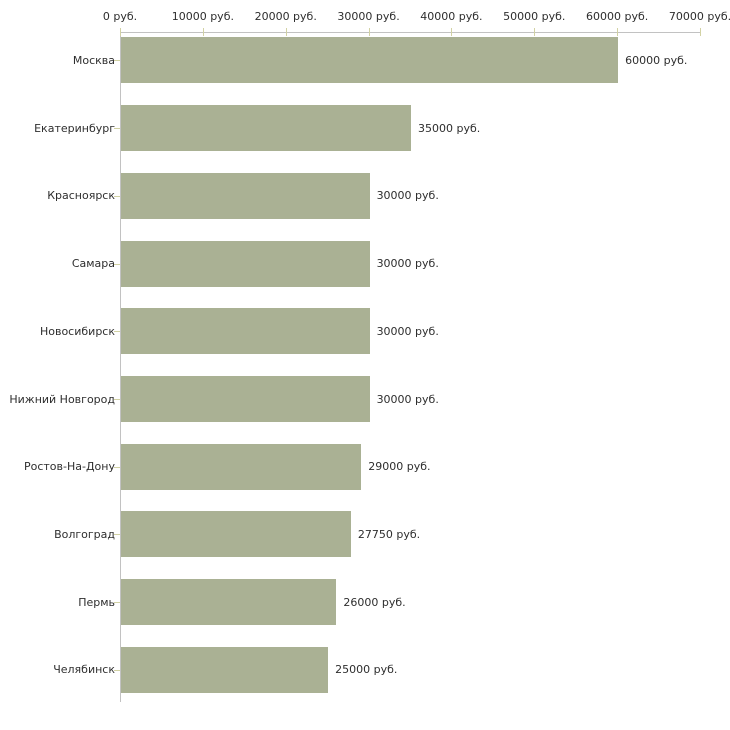  I want to click on category-label: Красноярск, so click(81, 196).